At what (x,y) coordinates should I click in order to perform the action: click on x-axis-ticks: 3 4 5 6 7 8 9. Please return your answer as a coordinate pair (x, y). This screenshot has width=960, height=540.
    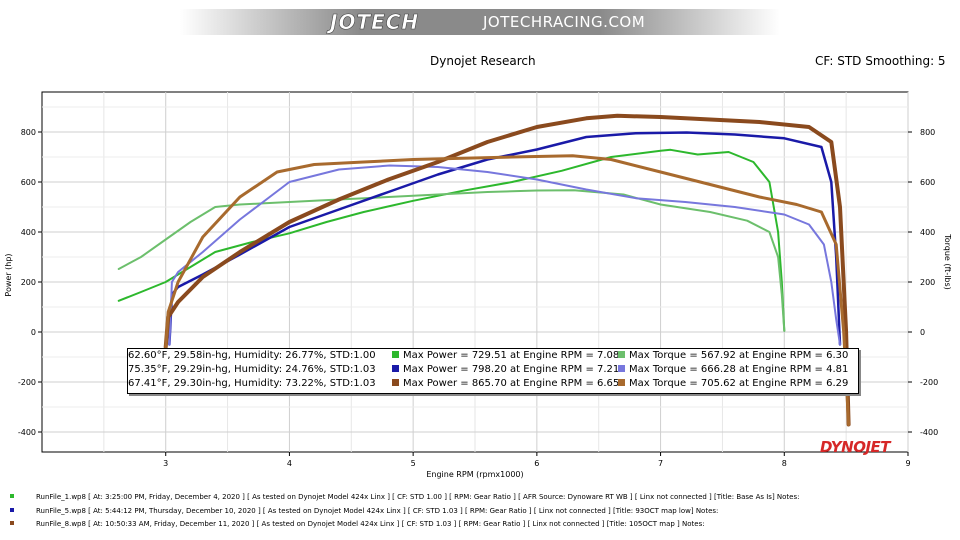
    Looking at the image, I should click on (537, 460).